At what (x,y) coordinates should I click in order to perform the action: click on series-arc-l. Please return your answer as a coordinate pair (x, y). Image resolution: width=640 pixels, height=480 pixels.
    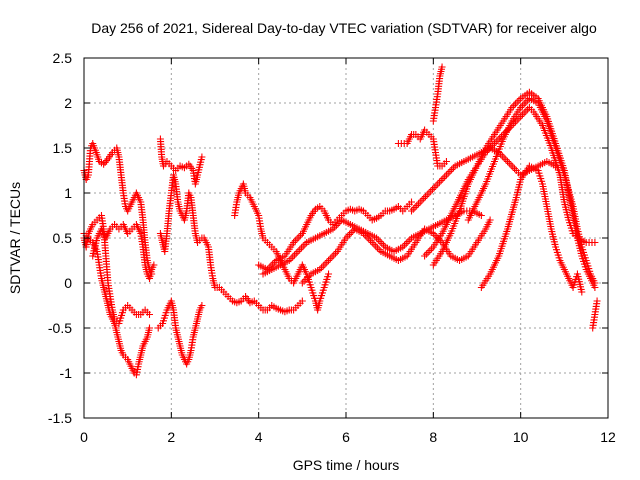
    Looking at the image, I should click on (396, 251).